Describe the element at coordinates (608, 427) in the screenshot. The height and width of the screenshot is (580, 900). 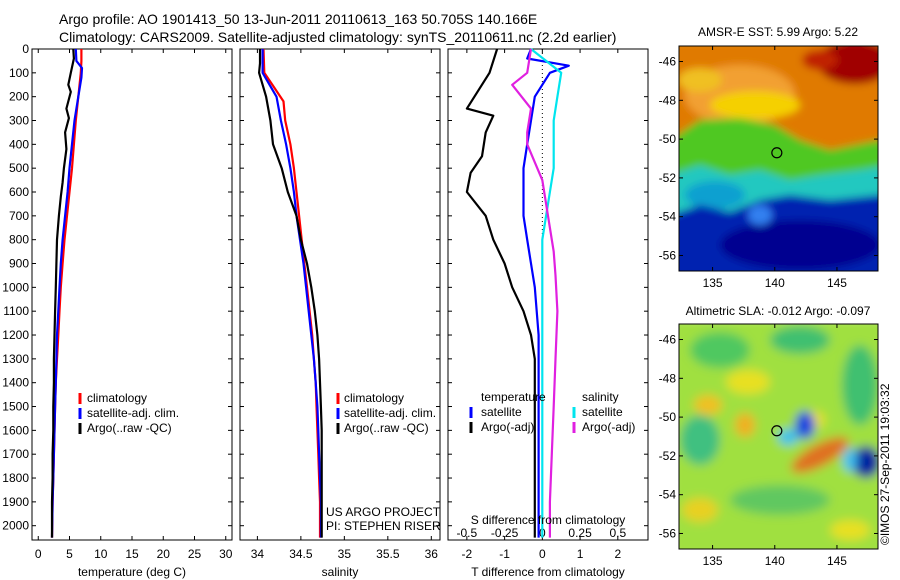
I see `legend-label-s-argo: Argo(-adj)` at that location.